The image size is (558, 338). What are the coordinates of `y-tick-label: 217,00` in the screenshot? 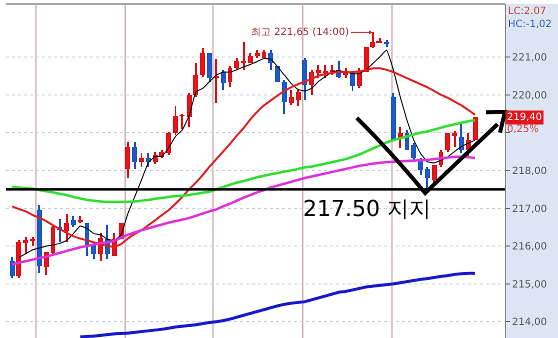 It's located at (529, 209).